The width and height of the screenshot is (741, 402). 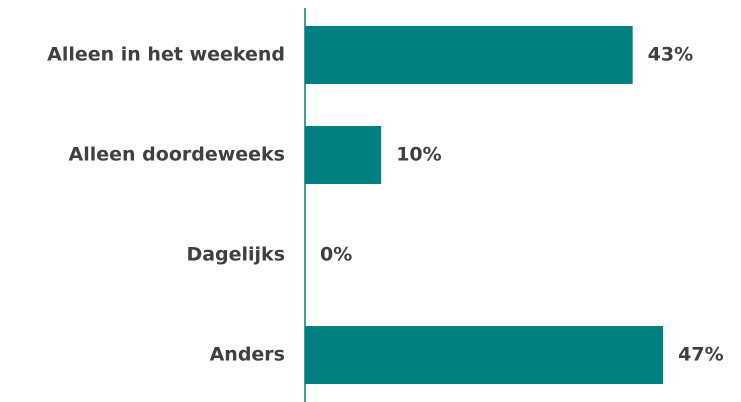 I want to click on value-label: 47%, so click(x=700, y=355).